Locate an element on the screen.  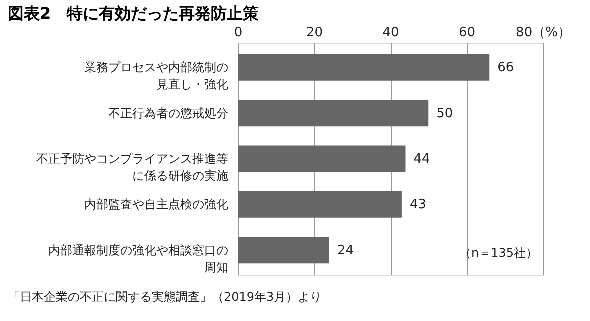
text: 「日本企業の不正に関する実態調査」（2019年3月）より is located at coordinates (165, 297).